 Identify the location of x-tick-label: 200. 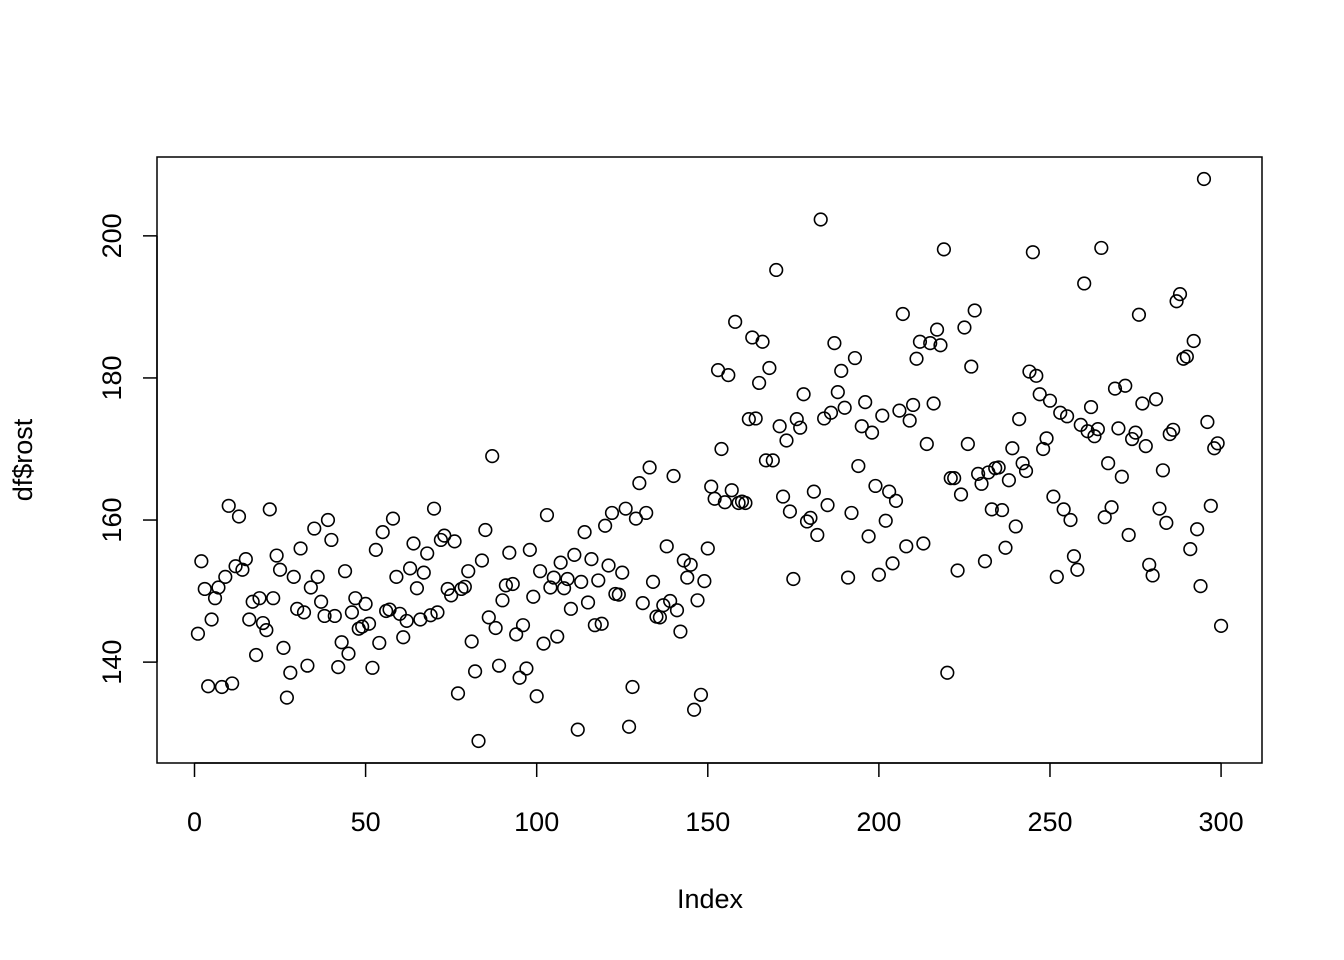
(878, 822).